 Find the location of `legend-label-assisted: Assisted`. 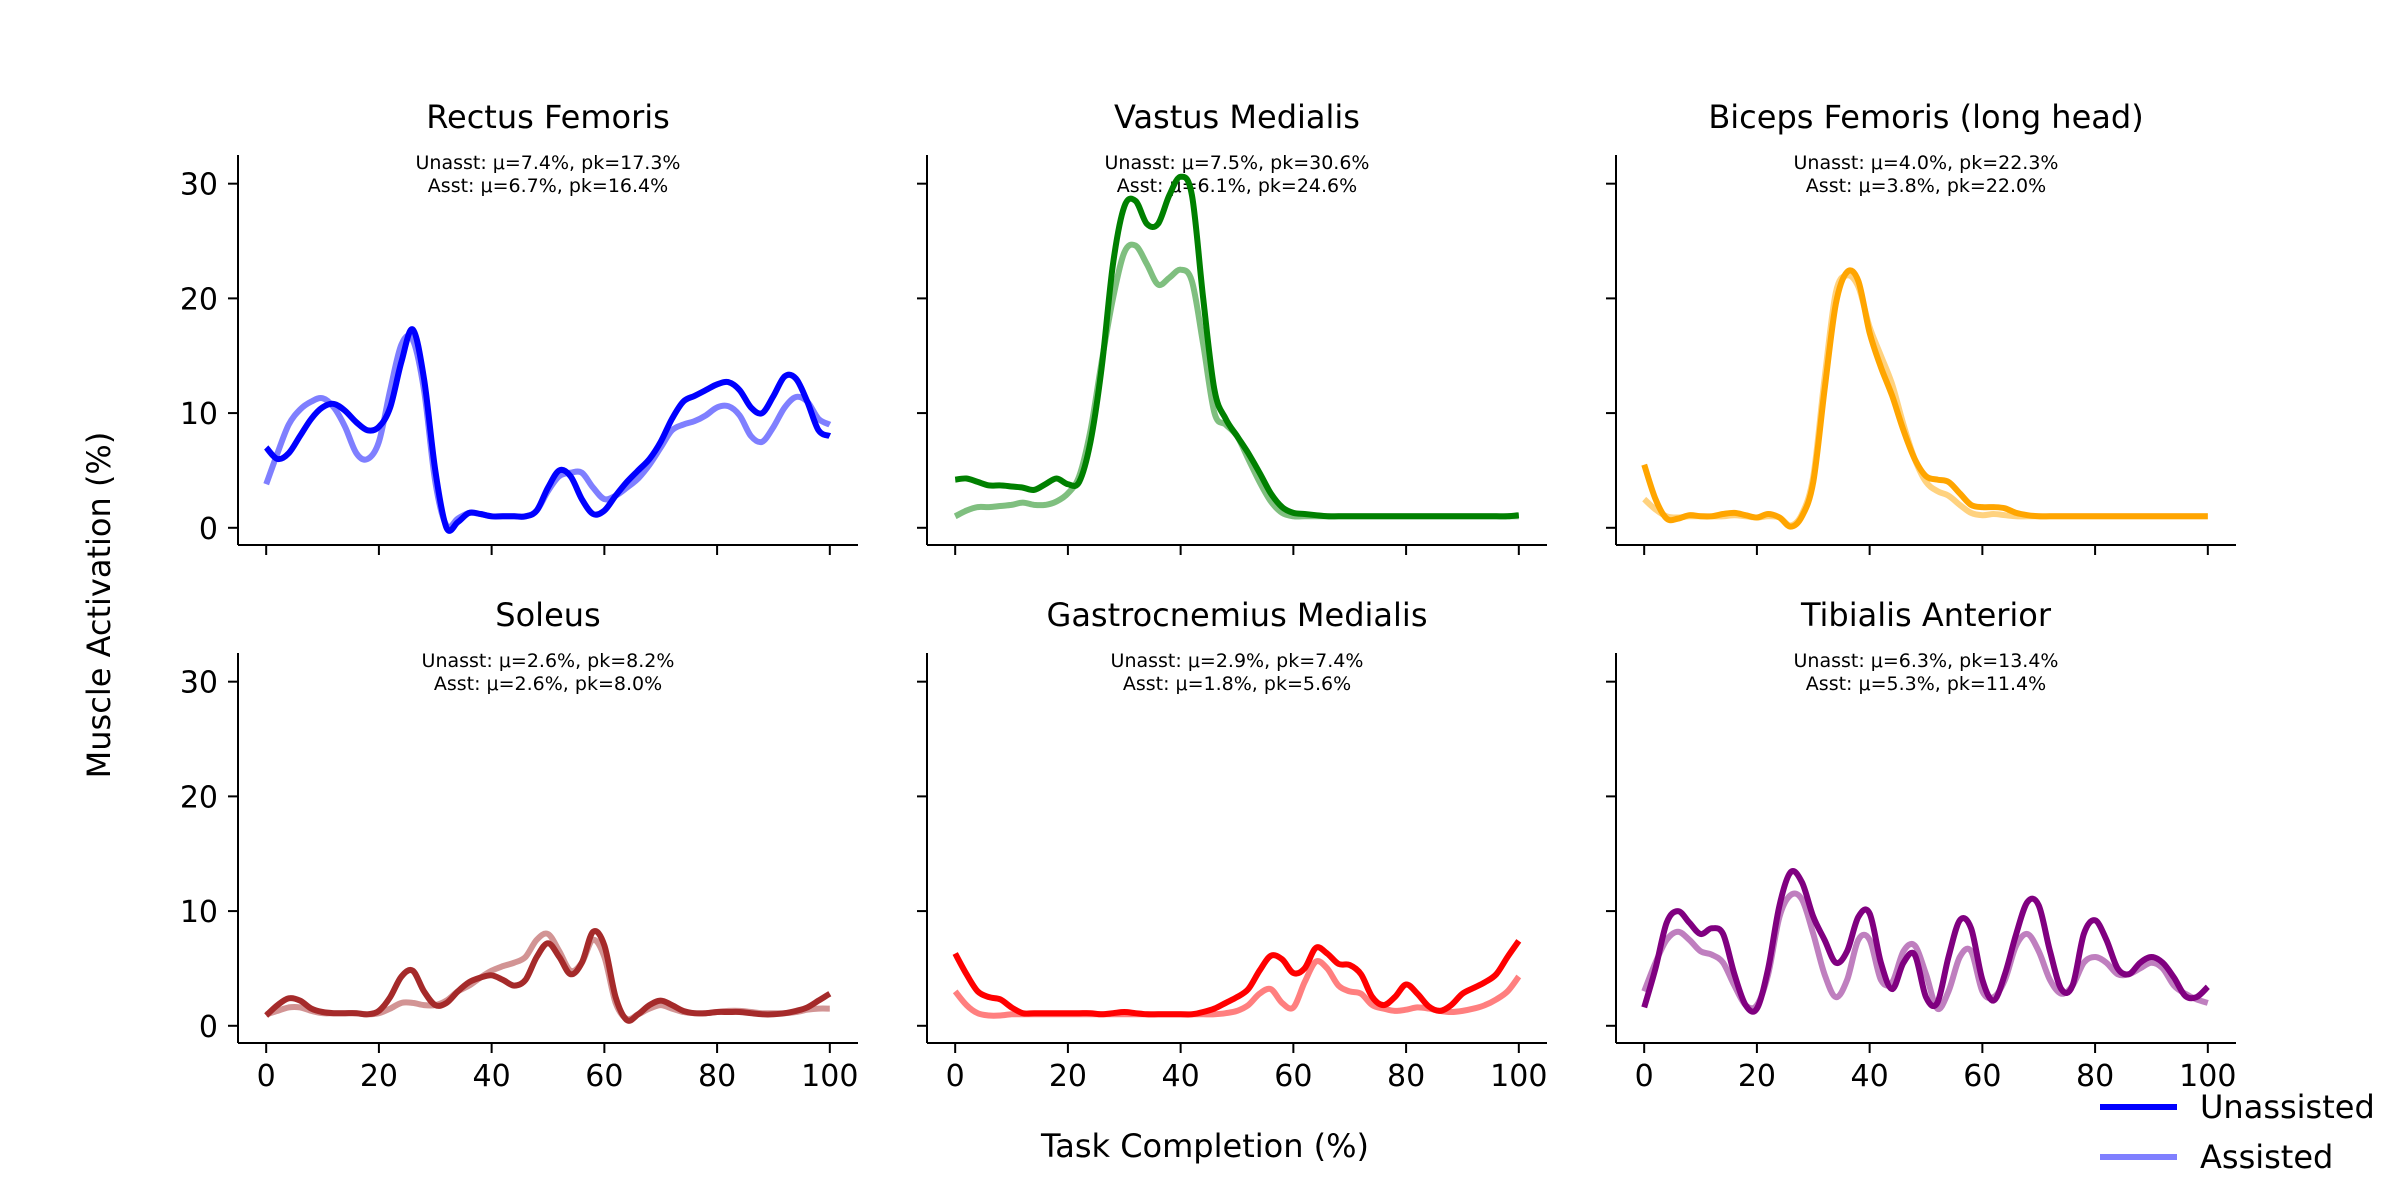

legend-label-assisted: Assisted is located at coordinates (2266, 1157).